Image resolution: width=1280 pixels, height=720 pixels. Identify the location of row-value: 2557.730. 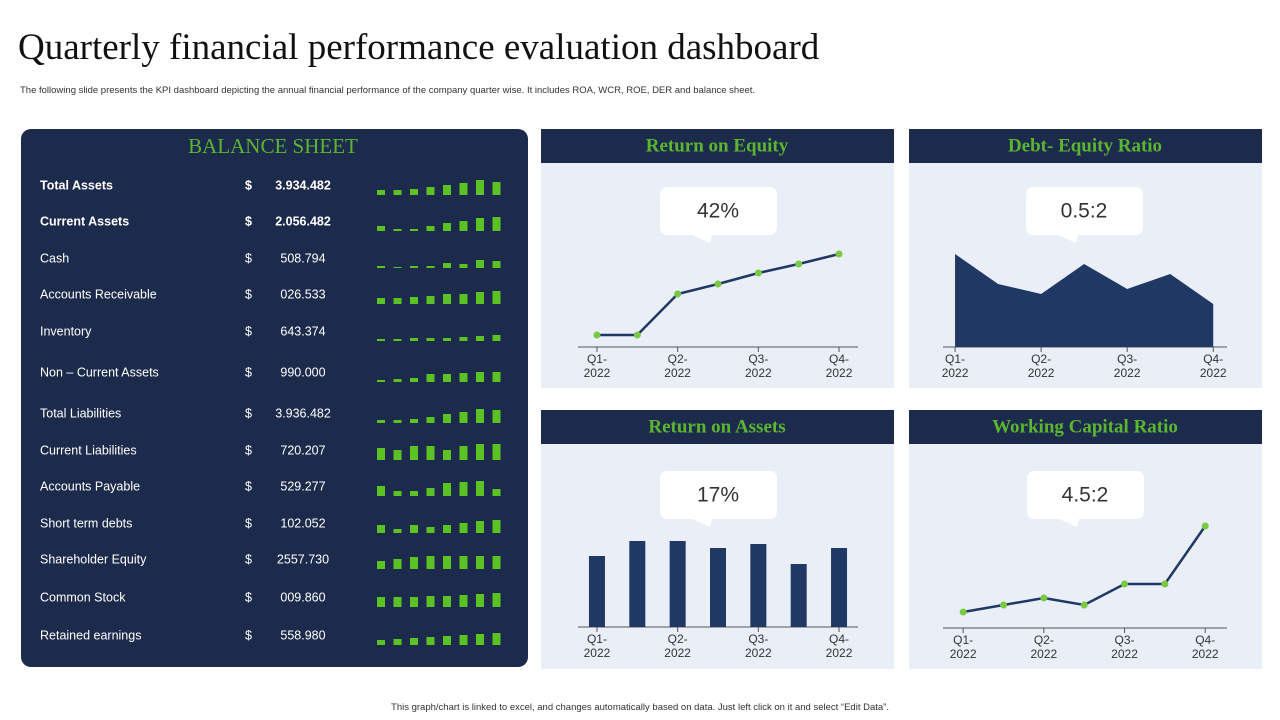
(303, 559).